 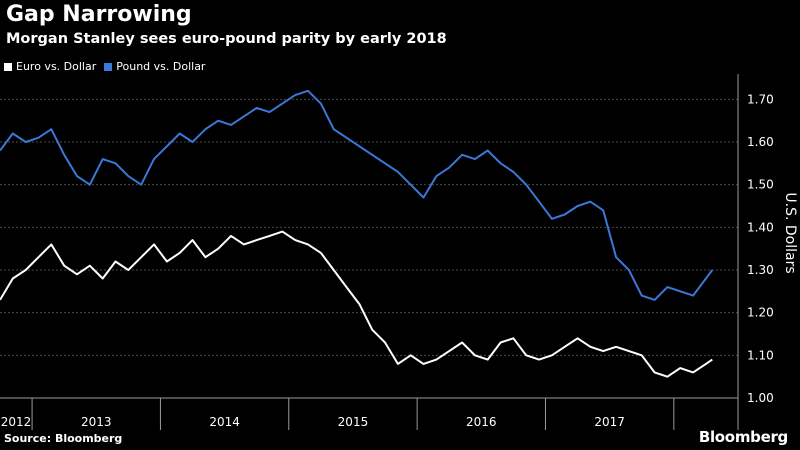 I want to click on legend-swatch-pound, so click(x=108, y=66).